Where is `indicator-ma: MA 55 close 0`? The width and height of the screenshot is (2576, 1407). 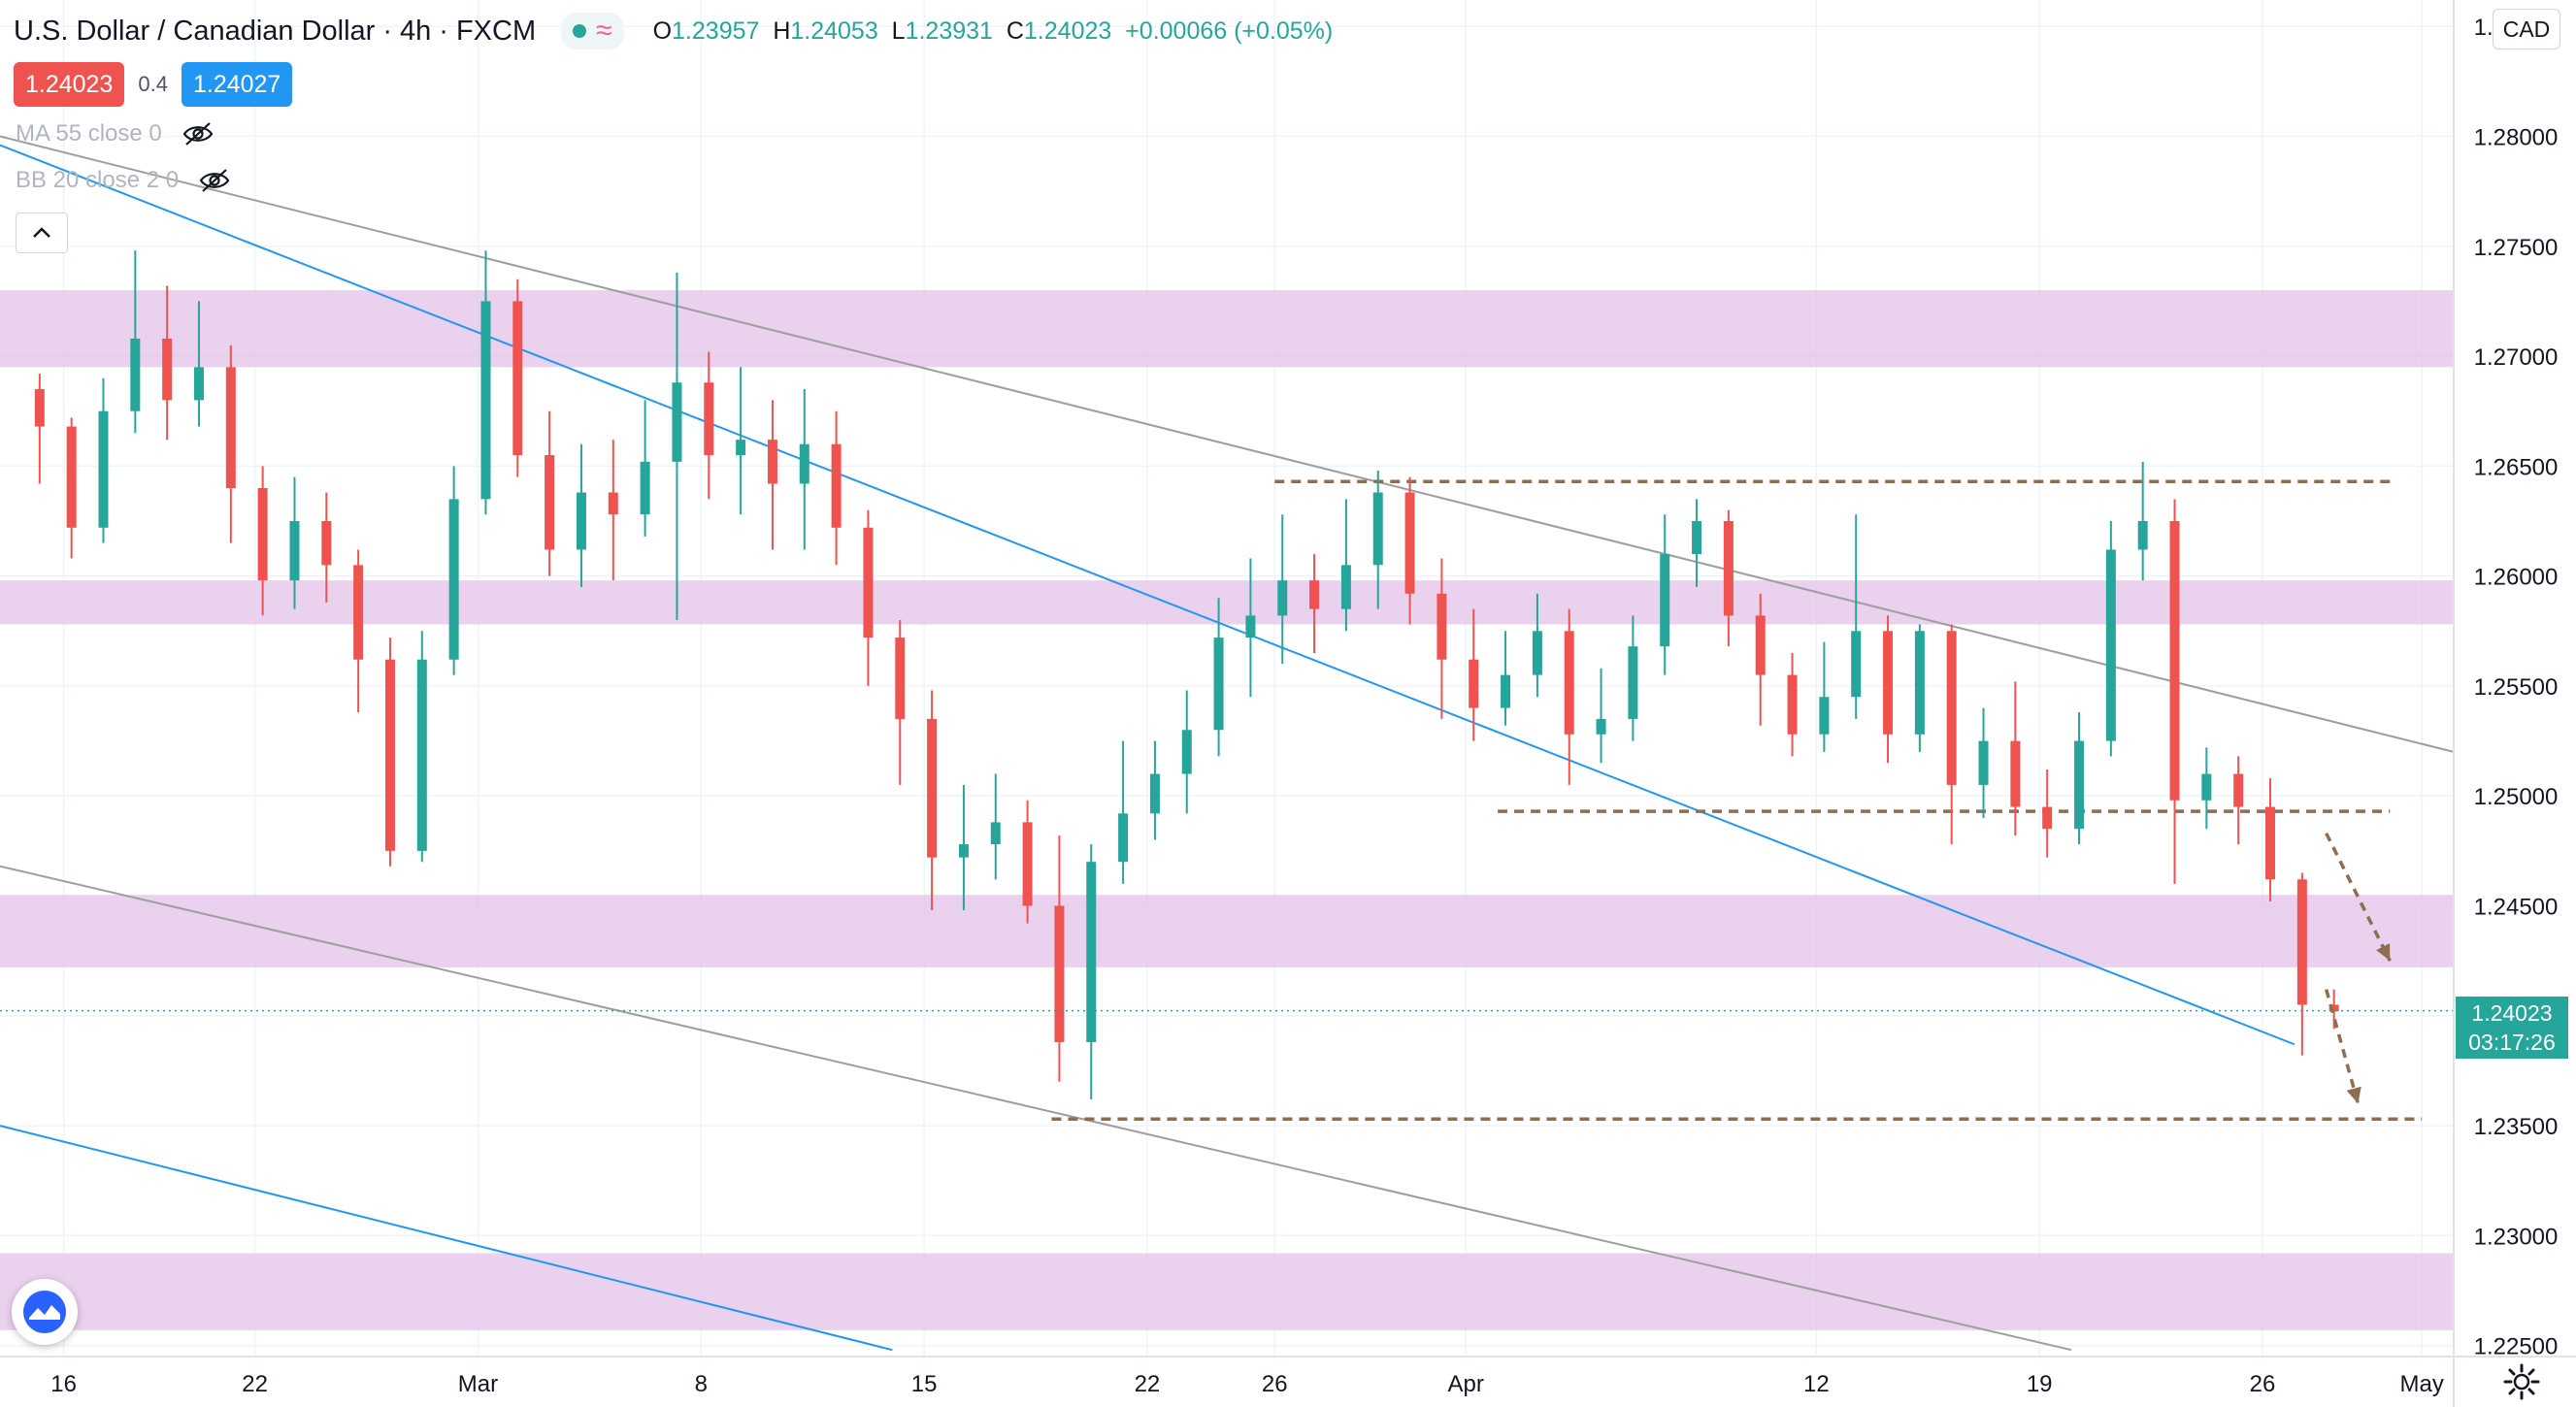
indicator-ma: MA 55 close 0 is located at coordinates (115, 133).